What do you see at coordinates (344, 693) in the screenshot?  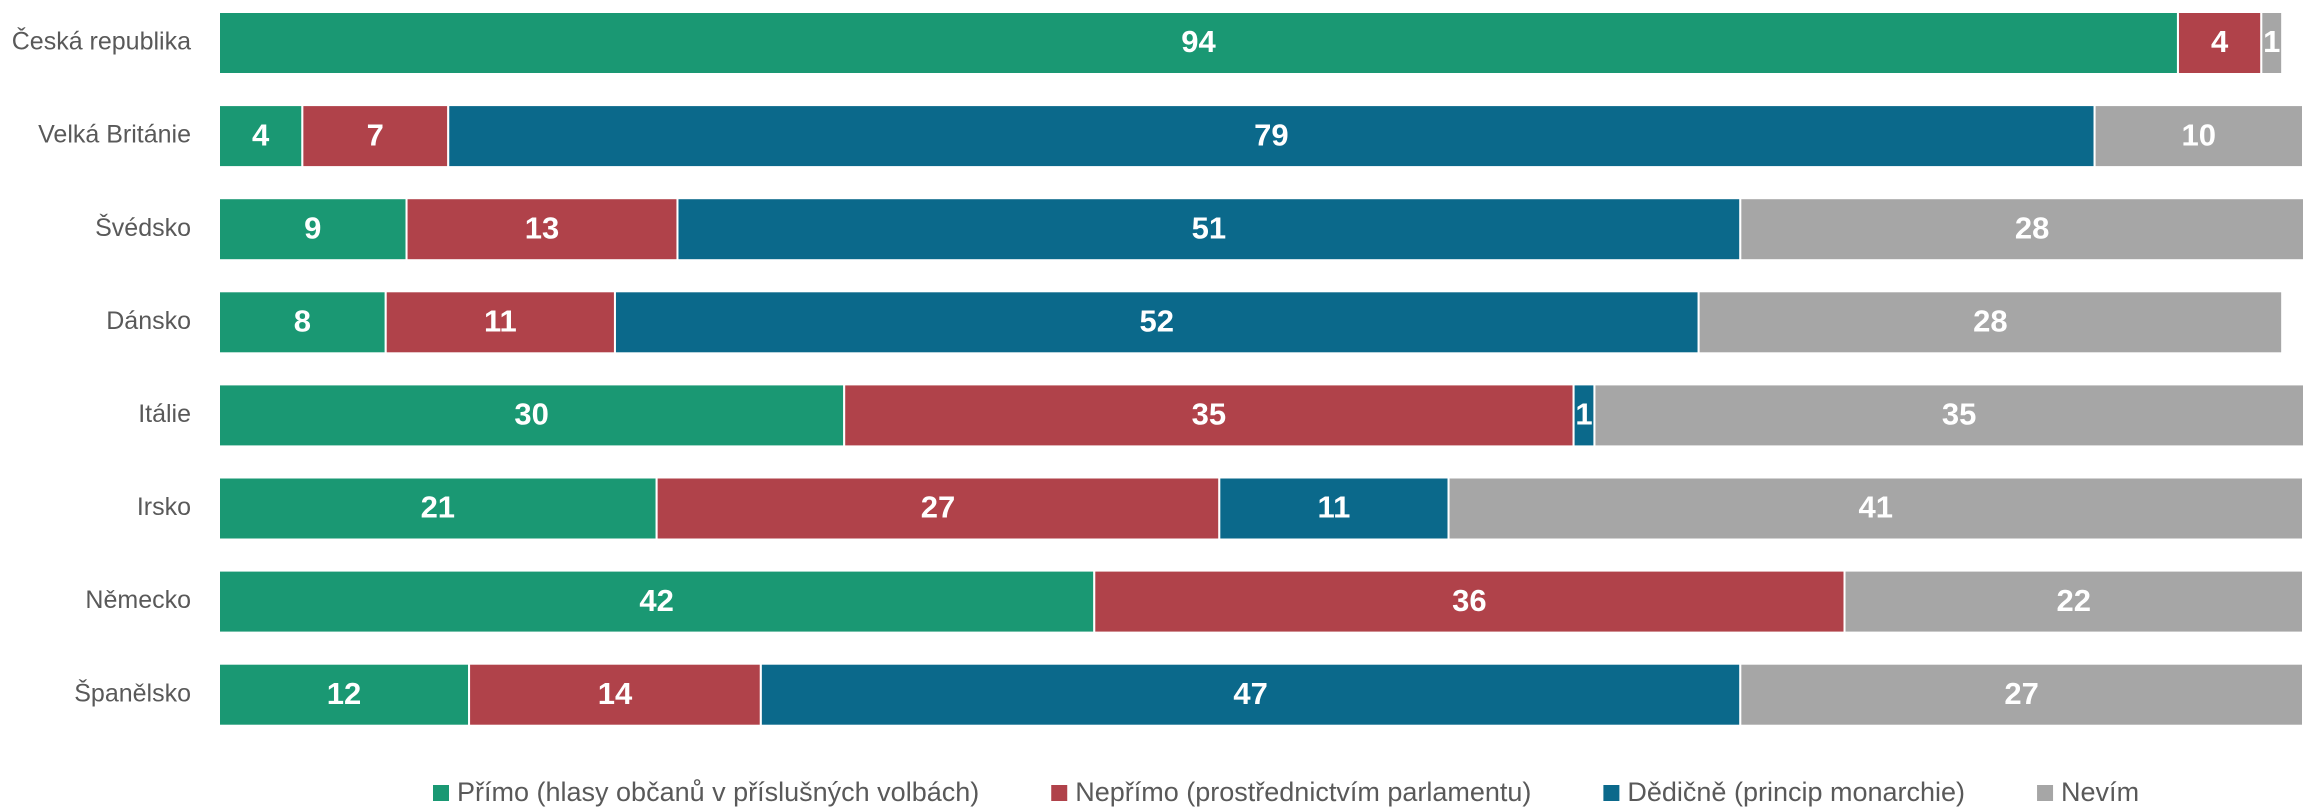 I see `data-label: 12` at bounding box center [344, 693].